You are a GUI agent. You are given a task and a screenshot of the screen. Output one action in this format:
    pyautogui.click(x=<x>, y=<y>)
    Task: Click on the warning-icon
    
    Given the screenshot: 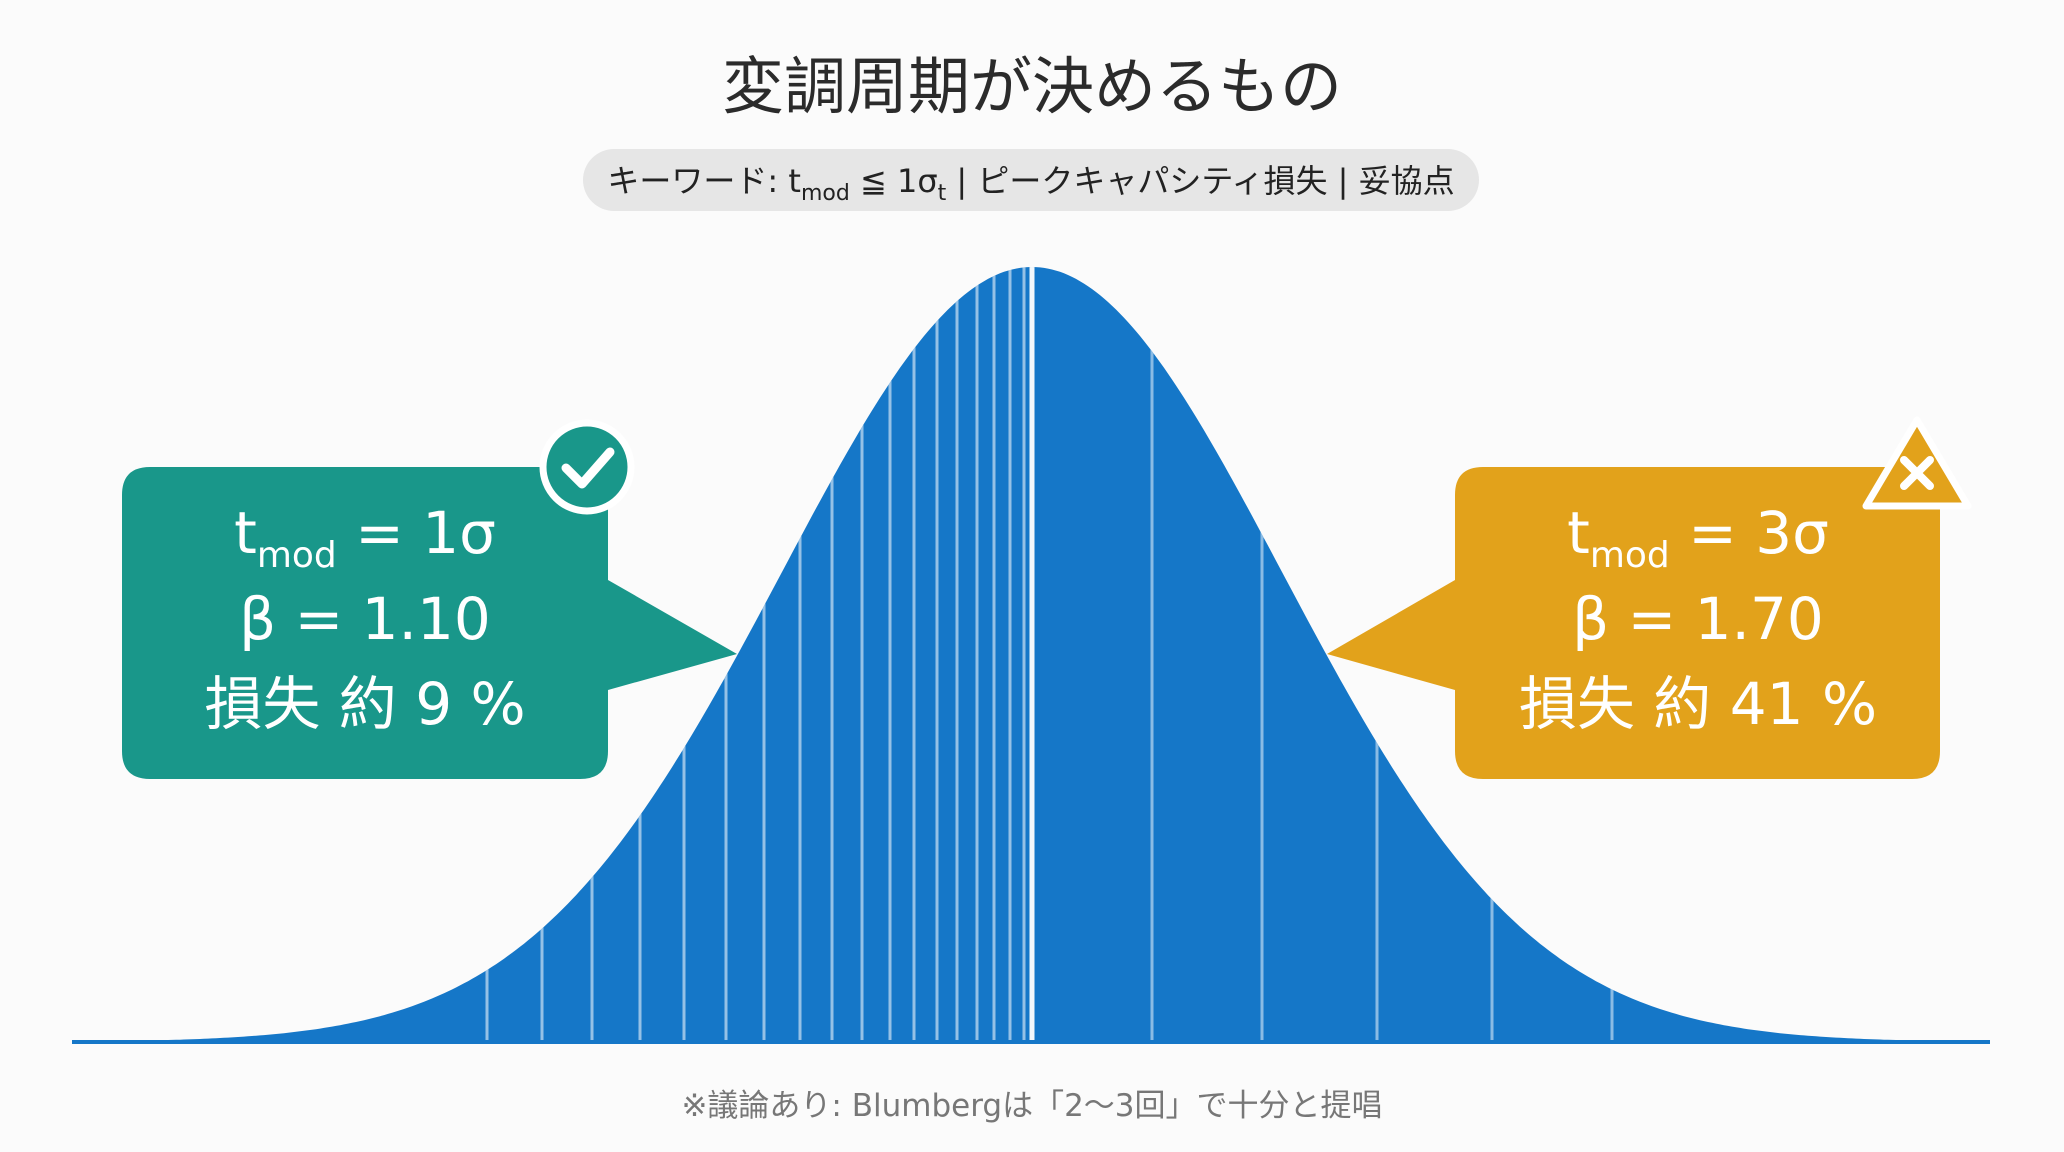 What is the action you would take?
    pyautogui.click(x=1917, y=463)
    